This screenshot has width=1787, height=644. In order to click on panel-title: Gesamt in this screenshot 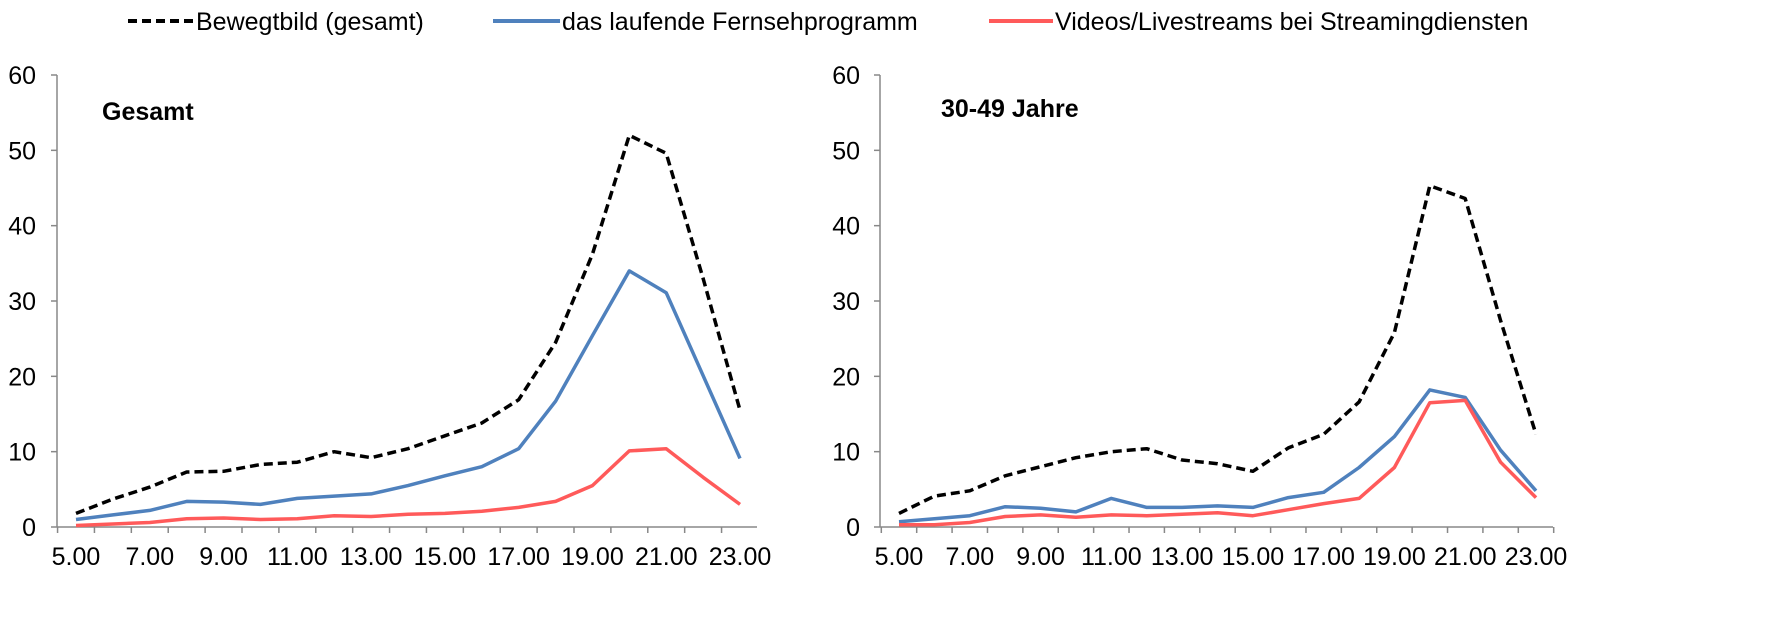, I will do `click(148, 112)`.